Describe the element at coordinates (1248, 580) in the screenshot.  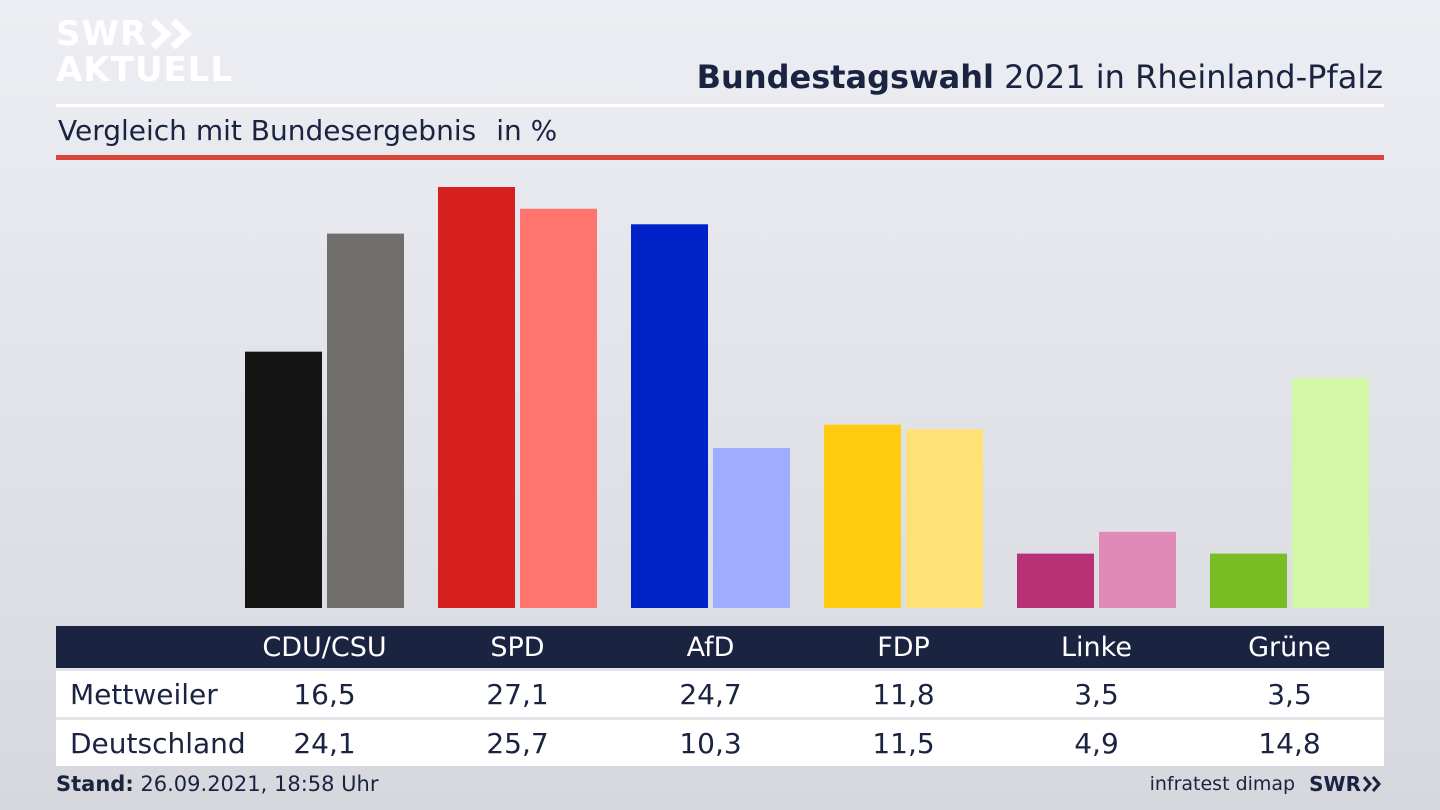
I see `bar-gr-ne-mettweiler` at that location.